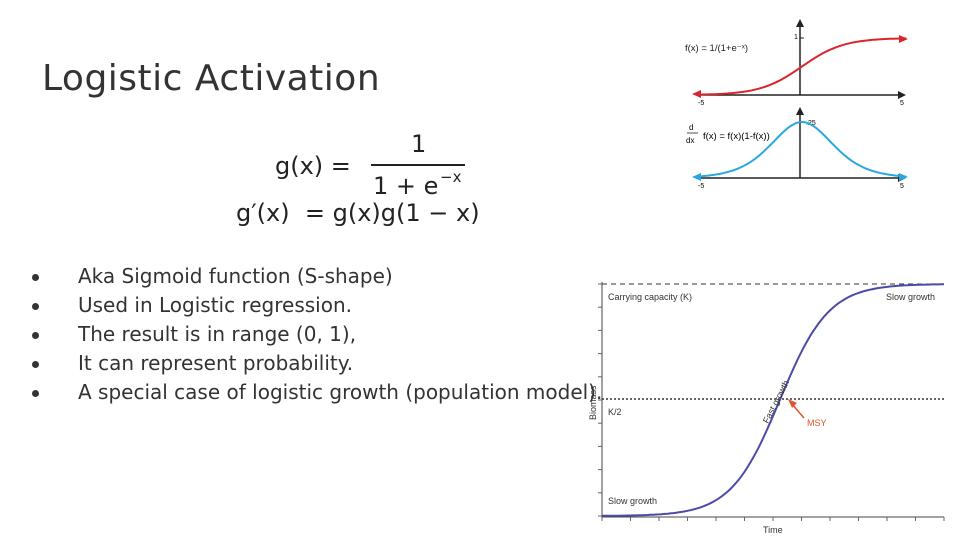  What do you see at coordinates (317, 276) in the screenshot?
I see `bullet-item: Aka Sigmoid function (S-shape)` at bounding box center [317, 276].